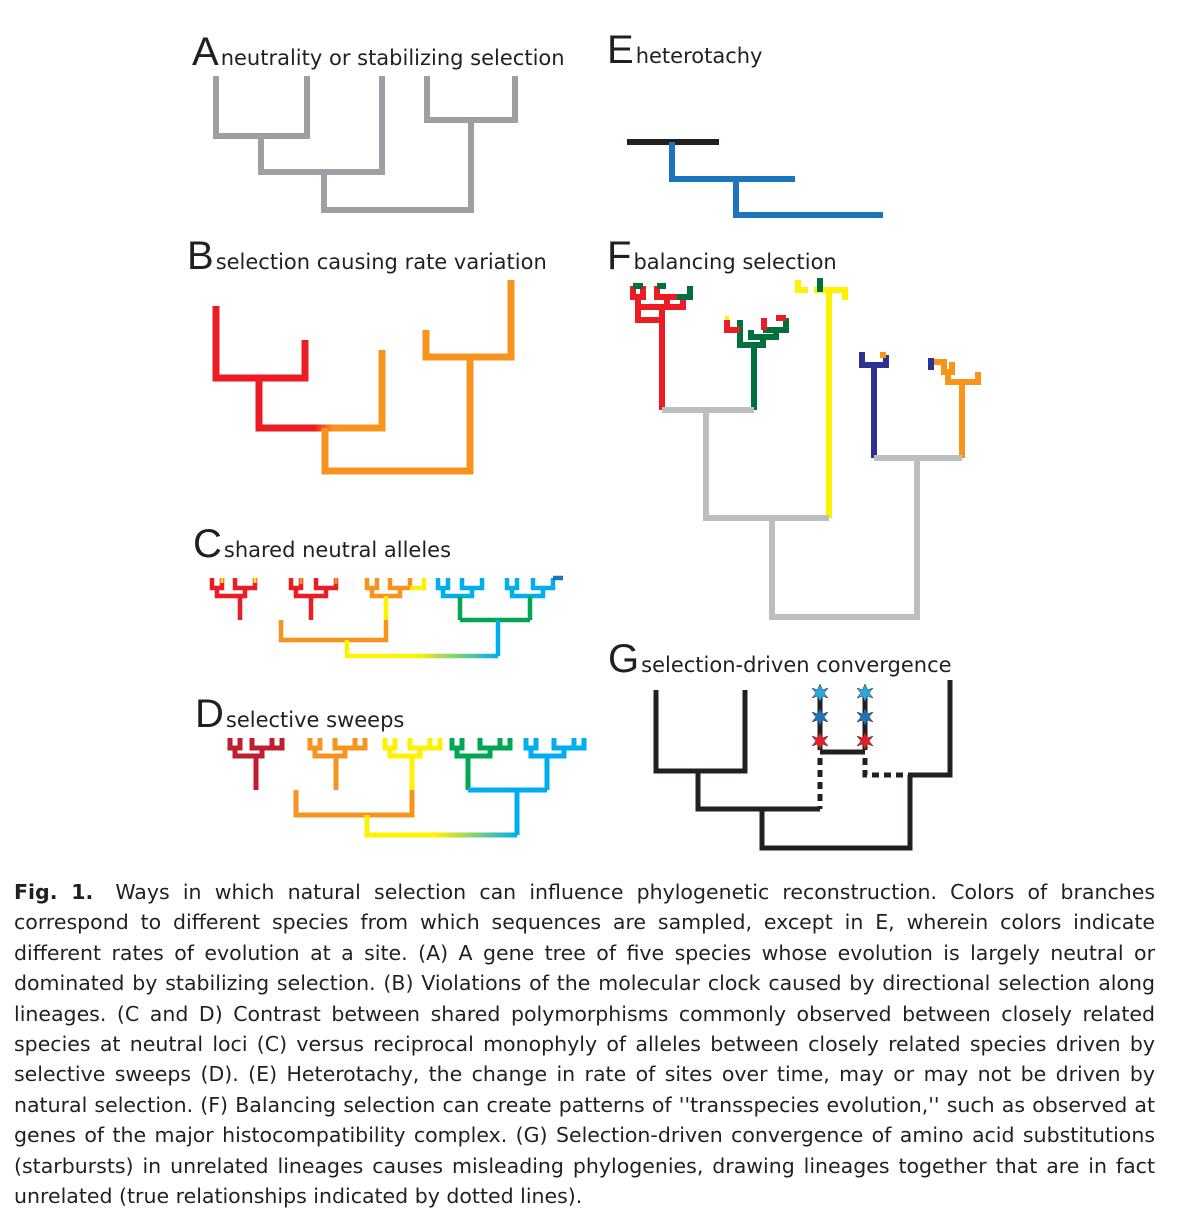 Image resolution: width=1183 pixels, height=1230 pixels. I want to click on panel-g-letter: G, so click(624, 659).